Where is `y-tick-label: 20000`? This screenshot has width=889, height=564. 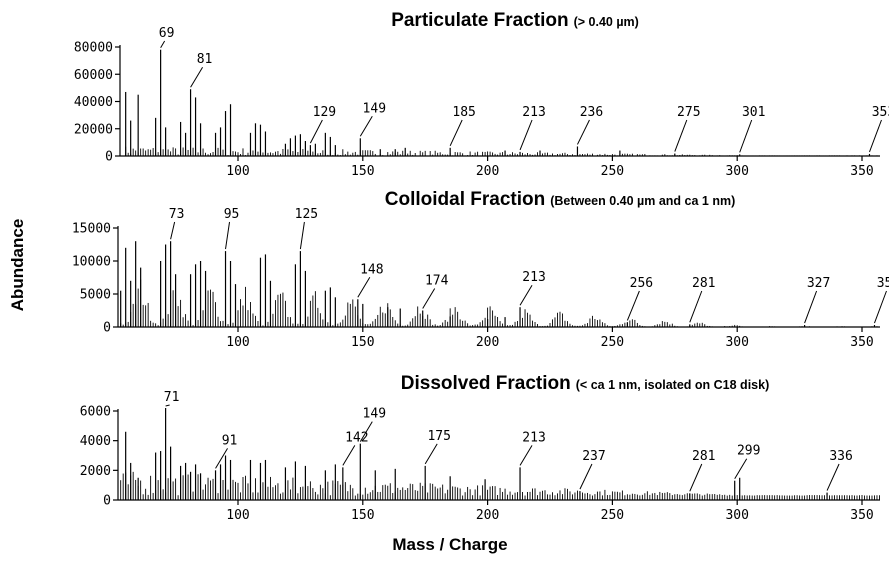
y-tick-label: 20000 is located at coordinates (93, 129).